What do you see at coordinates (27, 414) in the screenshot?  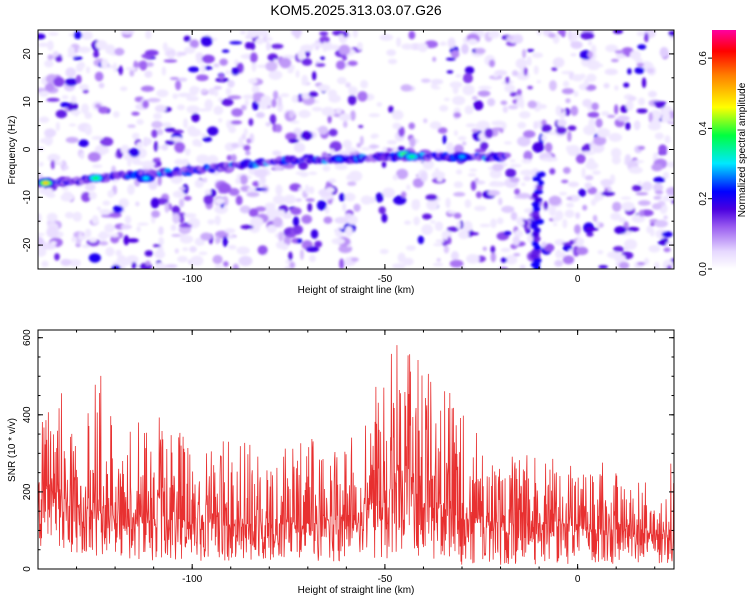 I see `y-tick-label: 400` at bounding box center [27, 414].